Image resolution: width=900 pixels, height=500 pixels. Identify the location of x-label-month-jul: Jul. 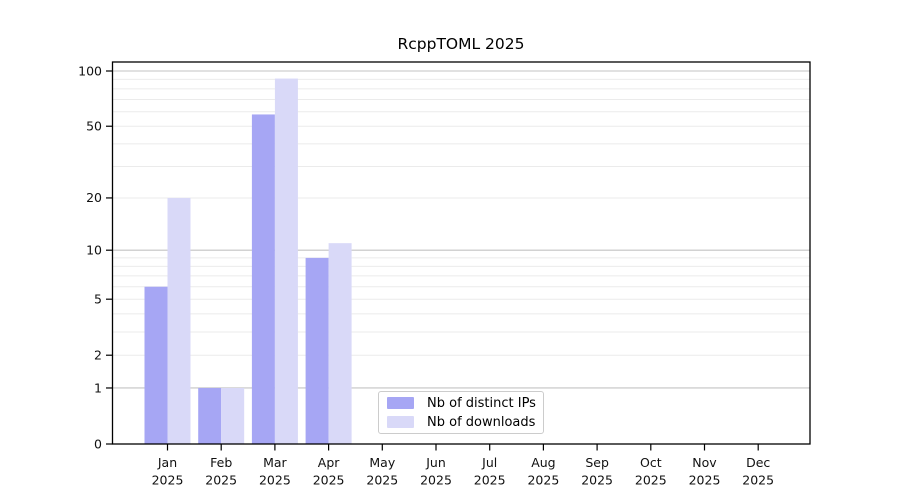
(489, 462).